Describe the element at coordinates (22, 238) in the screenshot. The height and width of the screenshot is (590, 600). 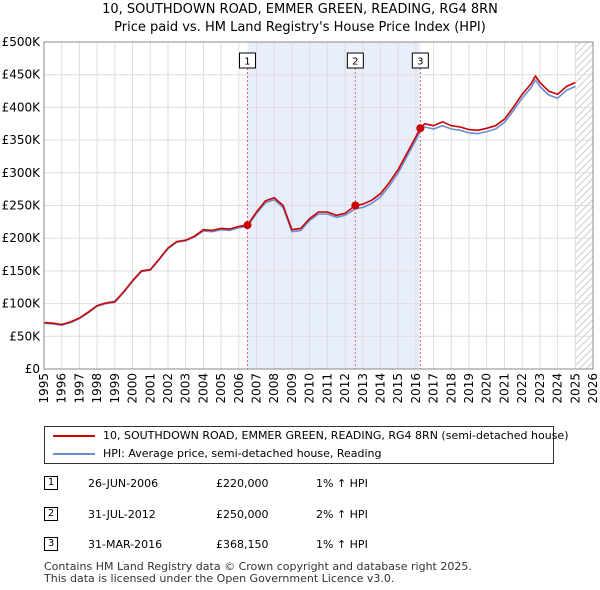
I see `y-tick-label: £200K` at that location.